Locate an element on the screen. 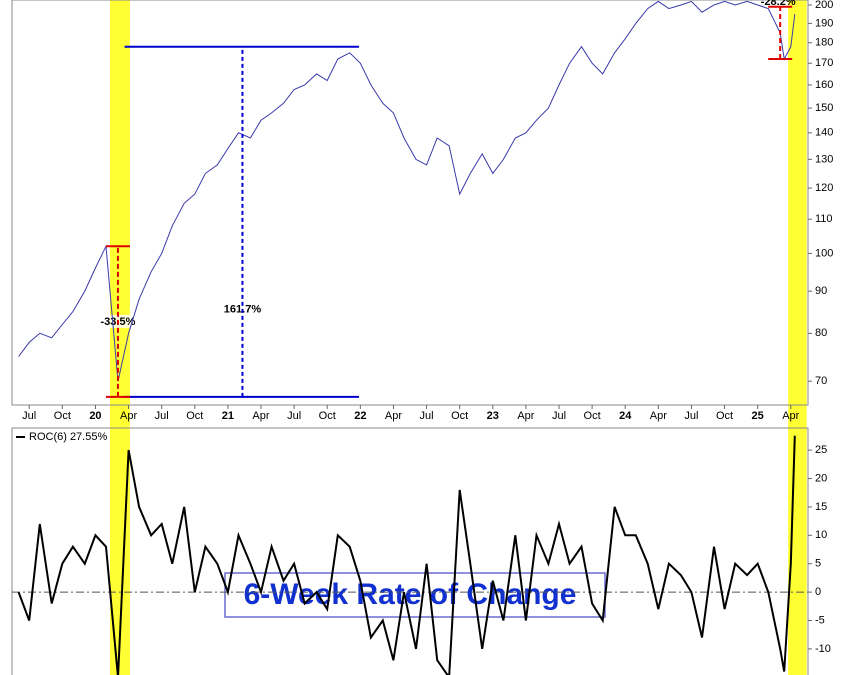 This screenshot has width=850, height=675. legend-label: ROC(6) 27.55% is located at coordinates (68, 437).